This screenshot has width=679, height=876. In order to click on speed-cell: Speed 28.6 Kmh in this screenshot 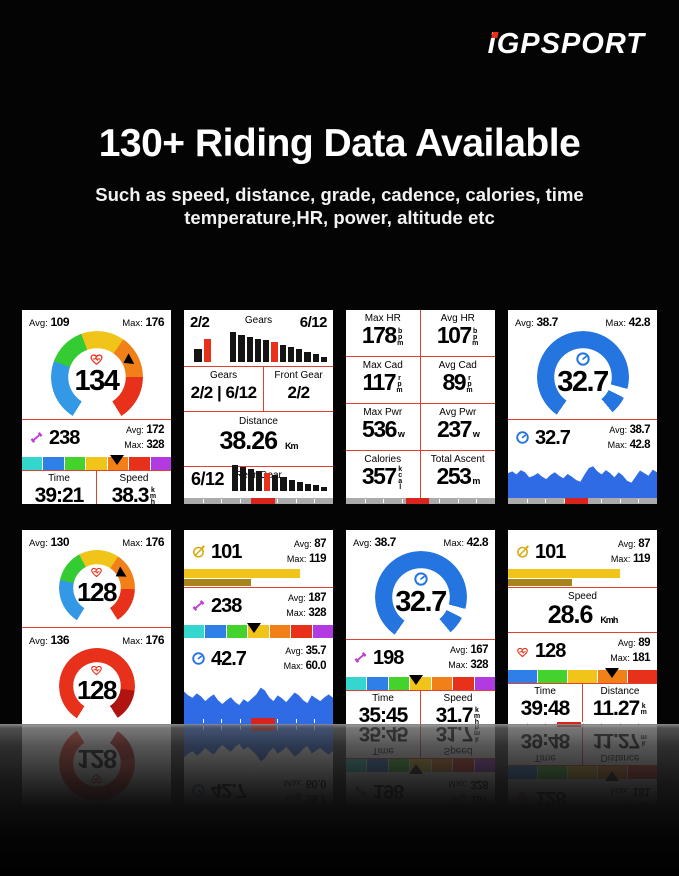, I will do `click(583, 609)`.